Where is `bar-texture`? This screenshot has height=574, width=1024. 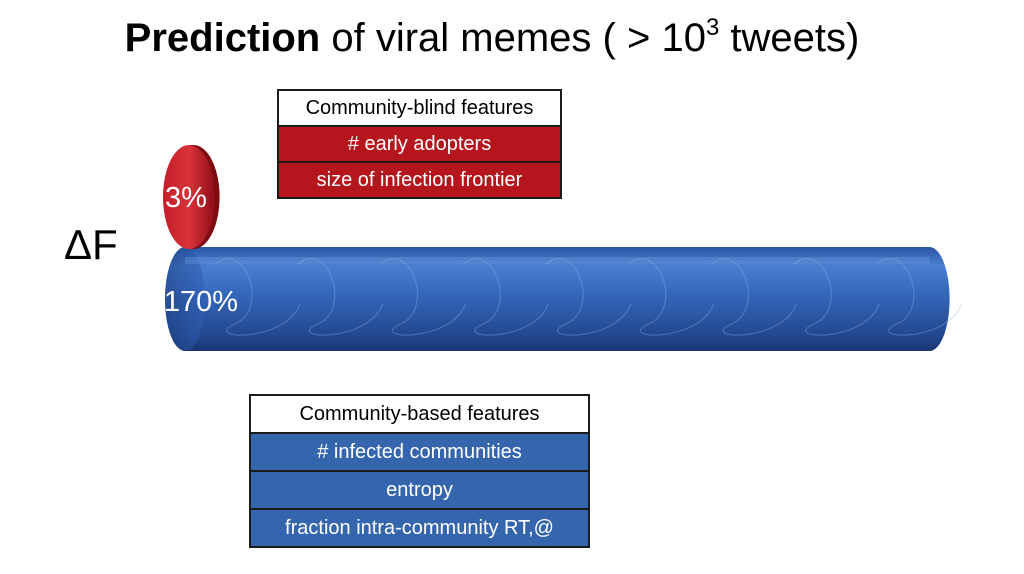 bar-texture is located at coordinates (588, 297).